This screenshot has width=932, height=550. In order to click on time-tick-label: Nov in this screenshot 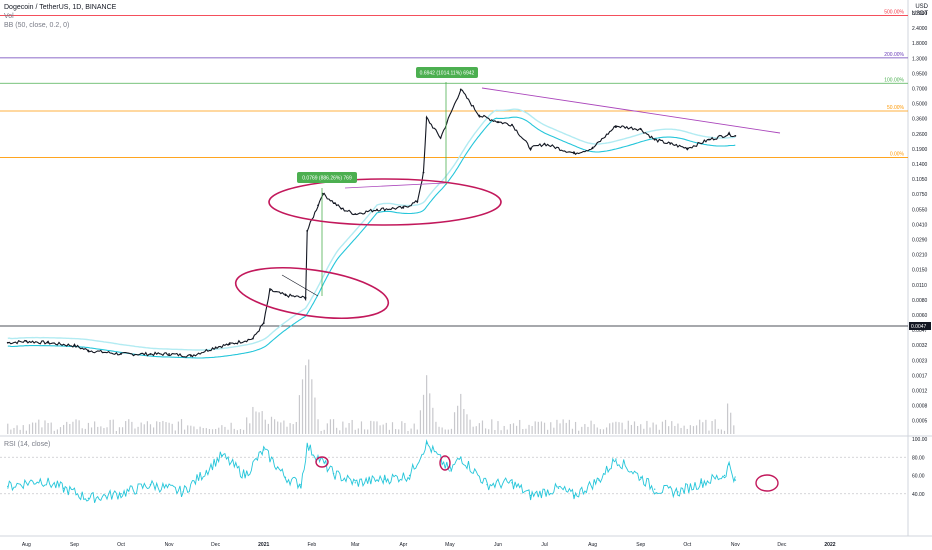, I will do `click(735, 545)`.